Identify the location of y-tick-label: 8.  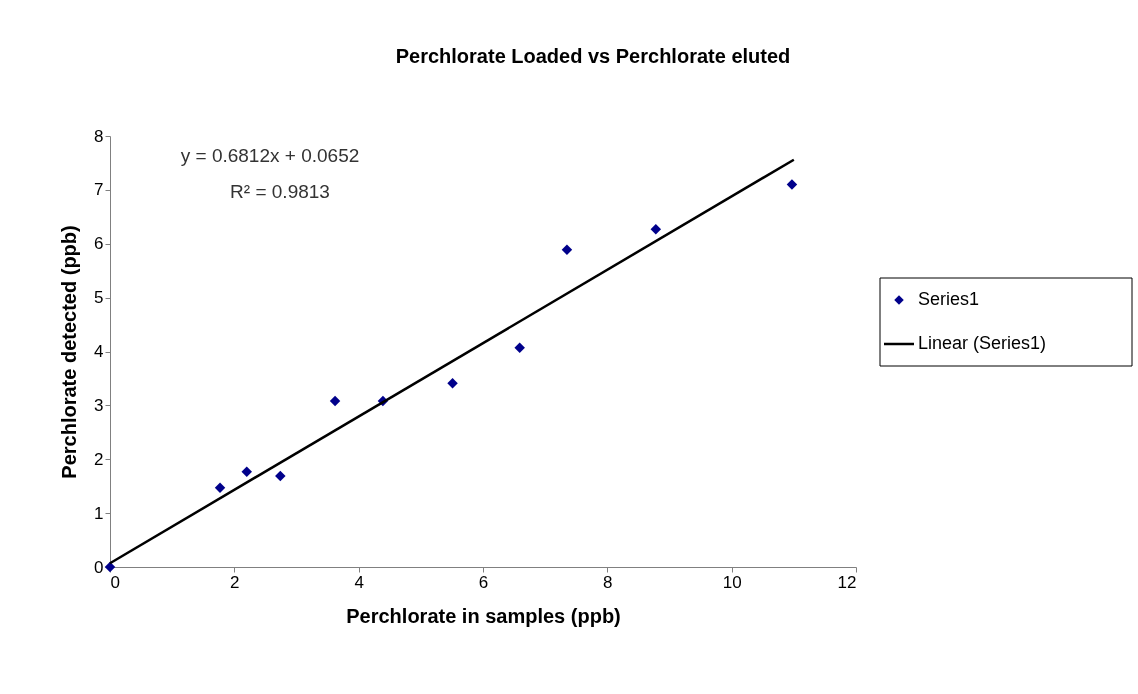
(99, 136).